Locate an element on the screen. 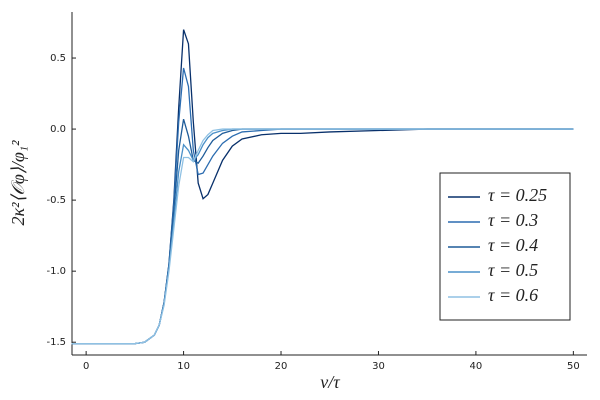 This screenshot has width=600, height=400. x-tick-label: 20 is located at coordinates (281, 366).